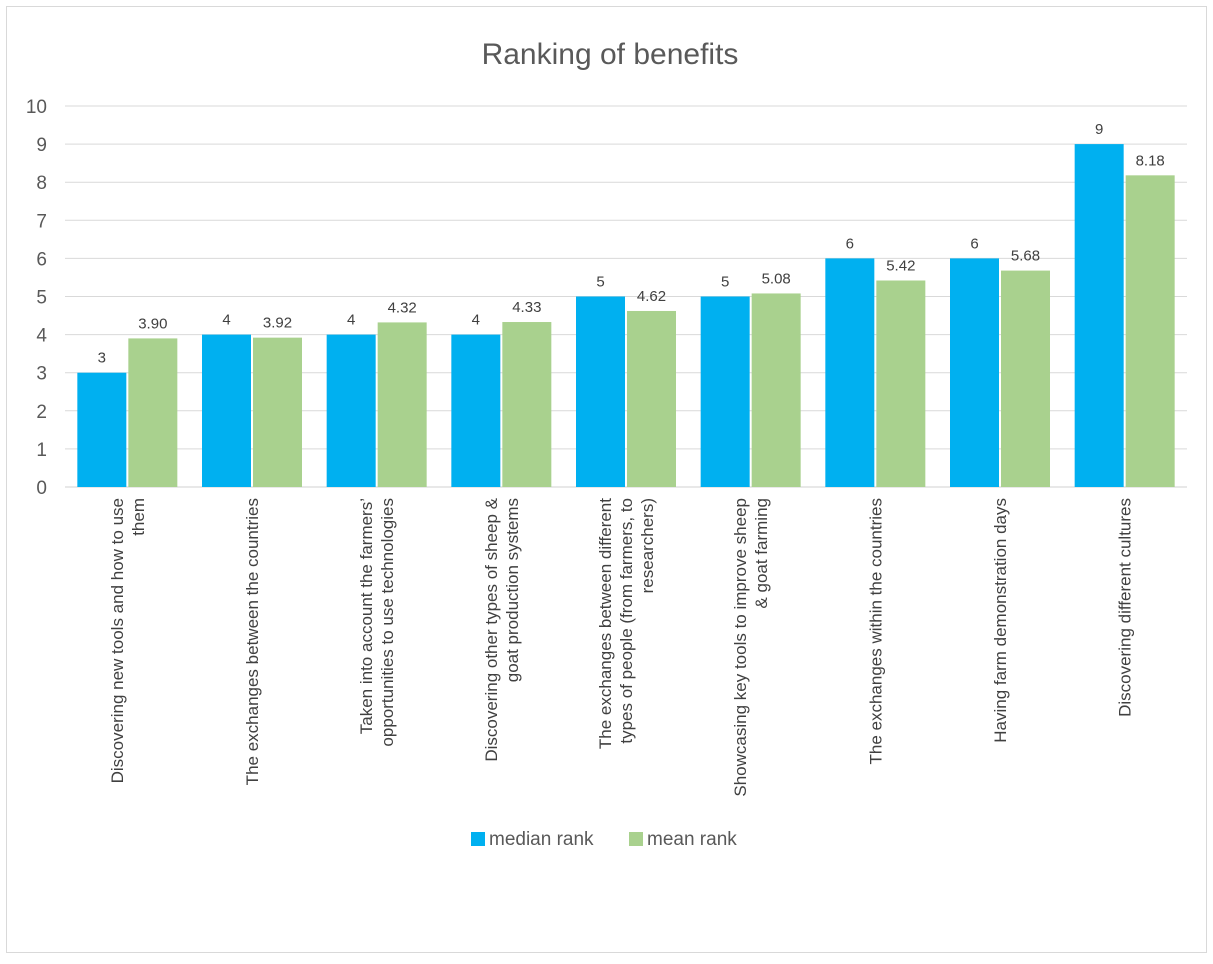 The image size is (1213, 964). I want to click on y-tick-label: 1, so click(41, 450).